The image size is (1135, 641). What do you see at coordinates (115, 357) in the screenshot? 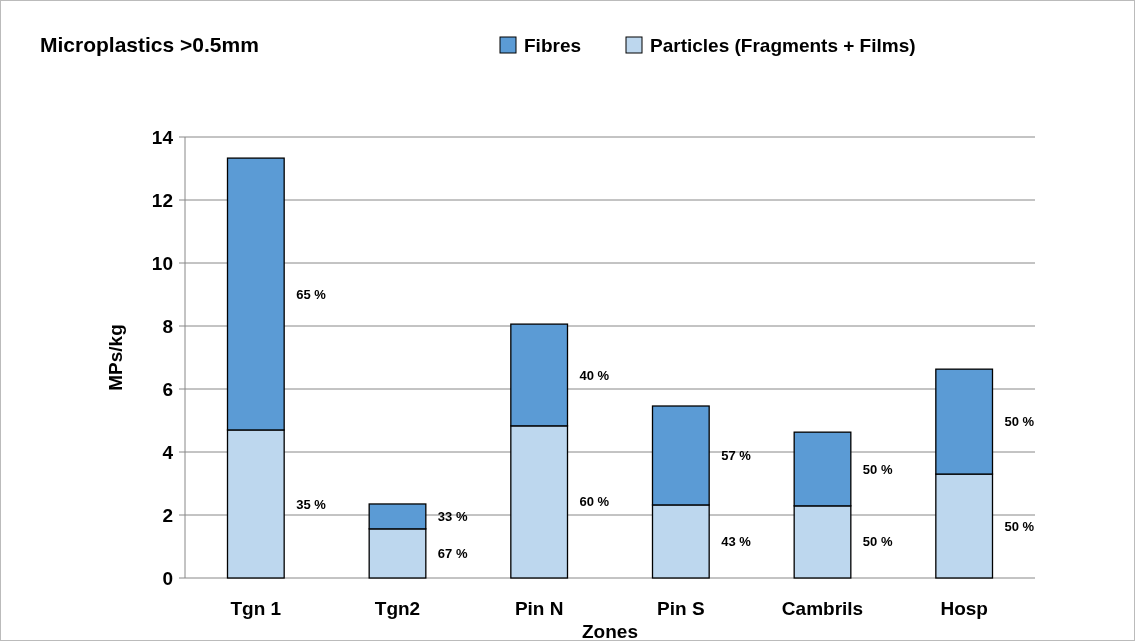
I see `y-axis-title: MPs/kg` at bounding box center [115, 357].